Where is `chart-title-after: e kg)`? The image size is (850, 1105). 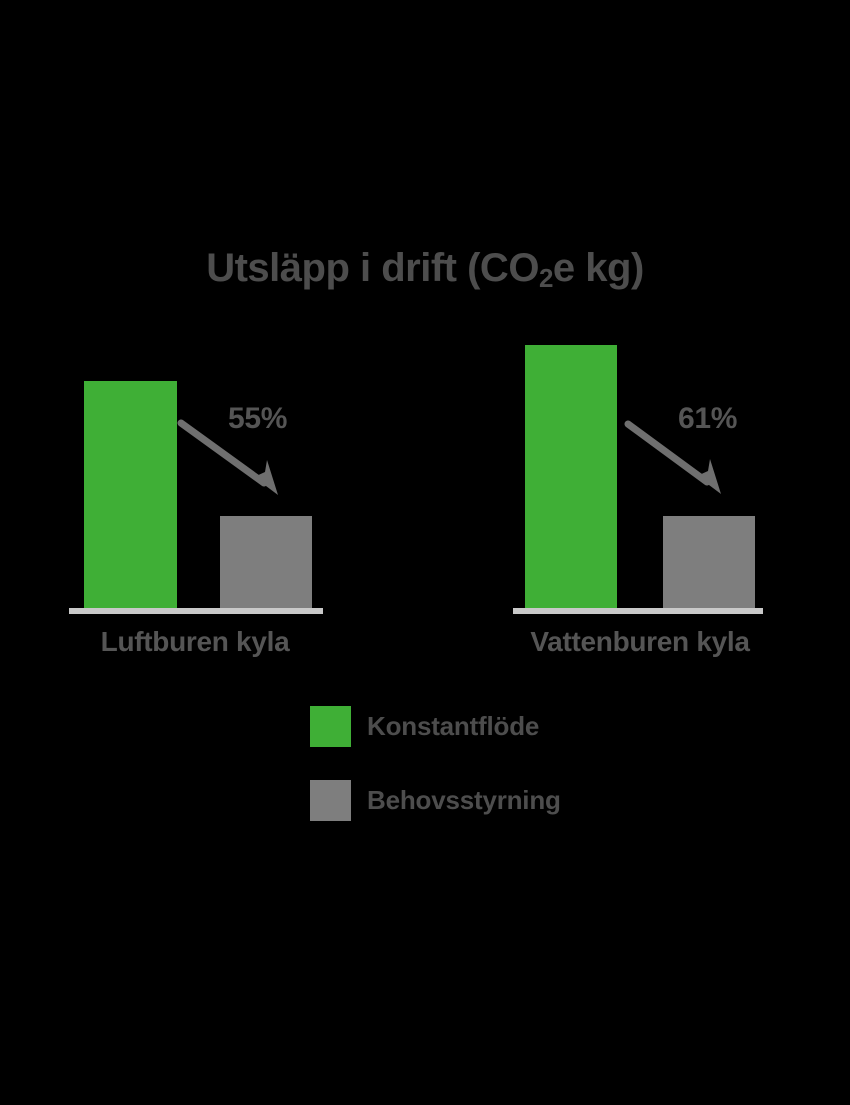 chart-title-after: e kg) is located at coordinates (598, 268).